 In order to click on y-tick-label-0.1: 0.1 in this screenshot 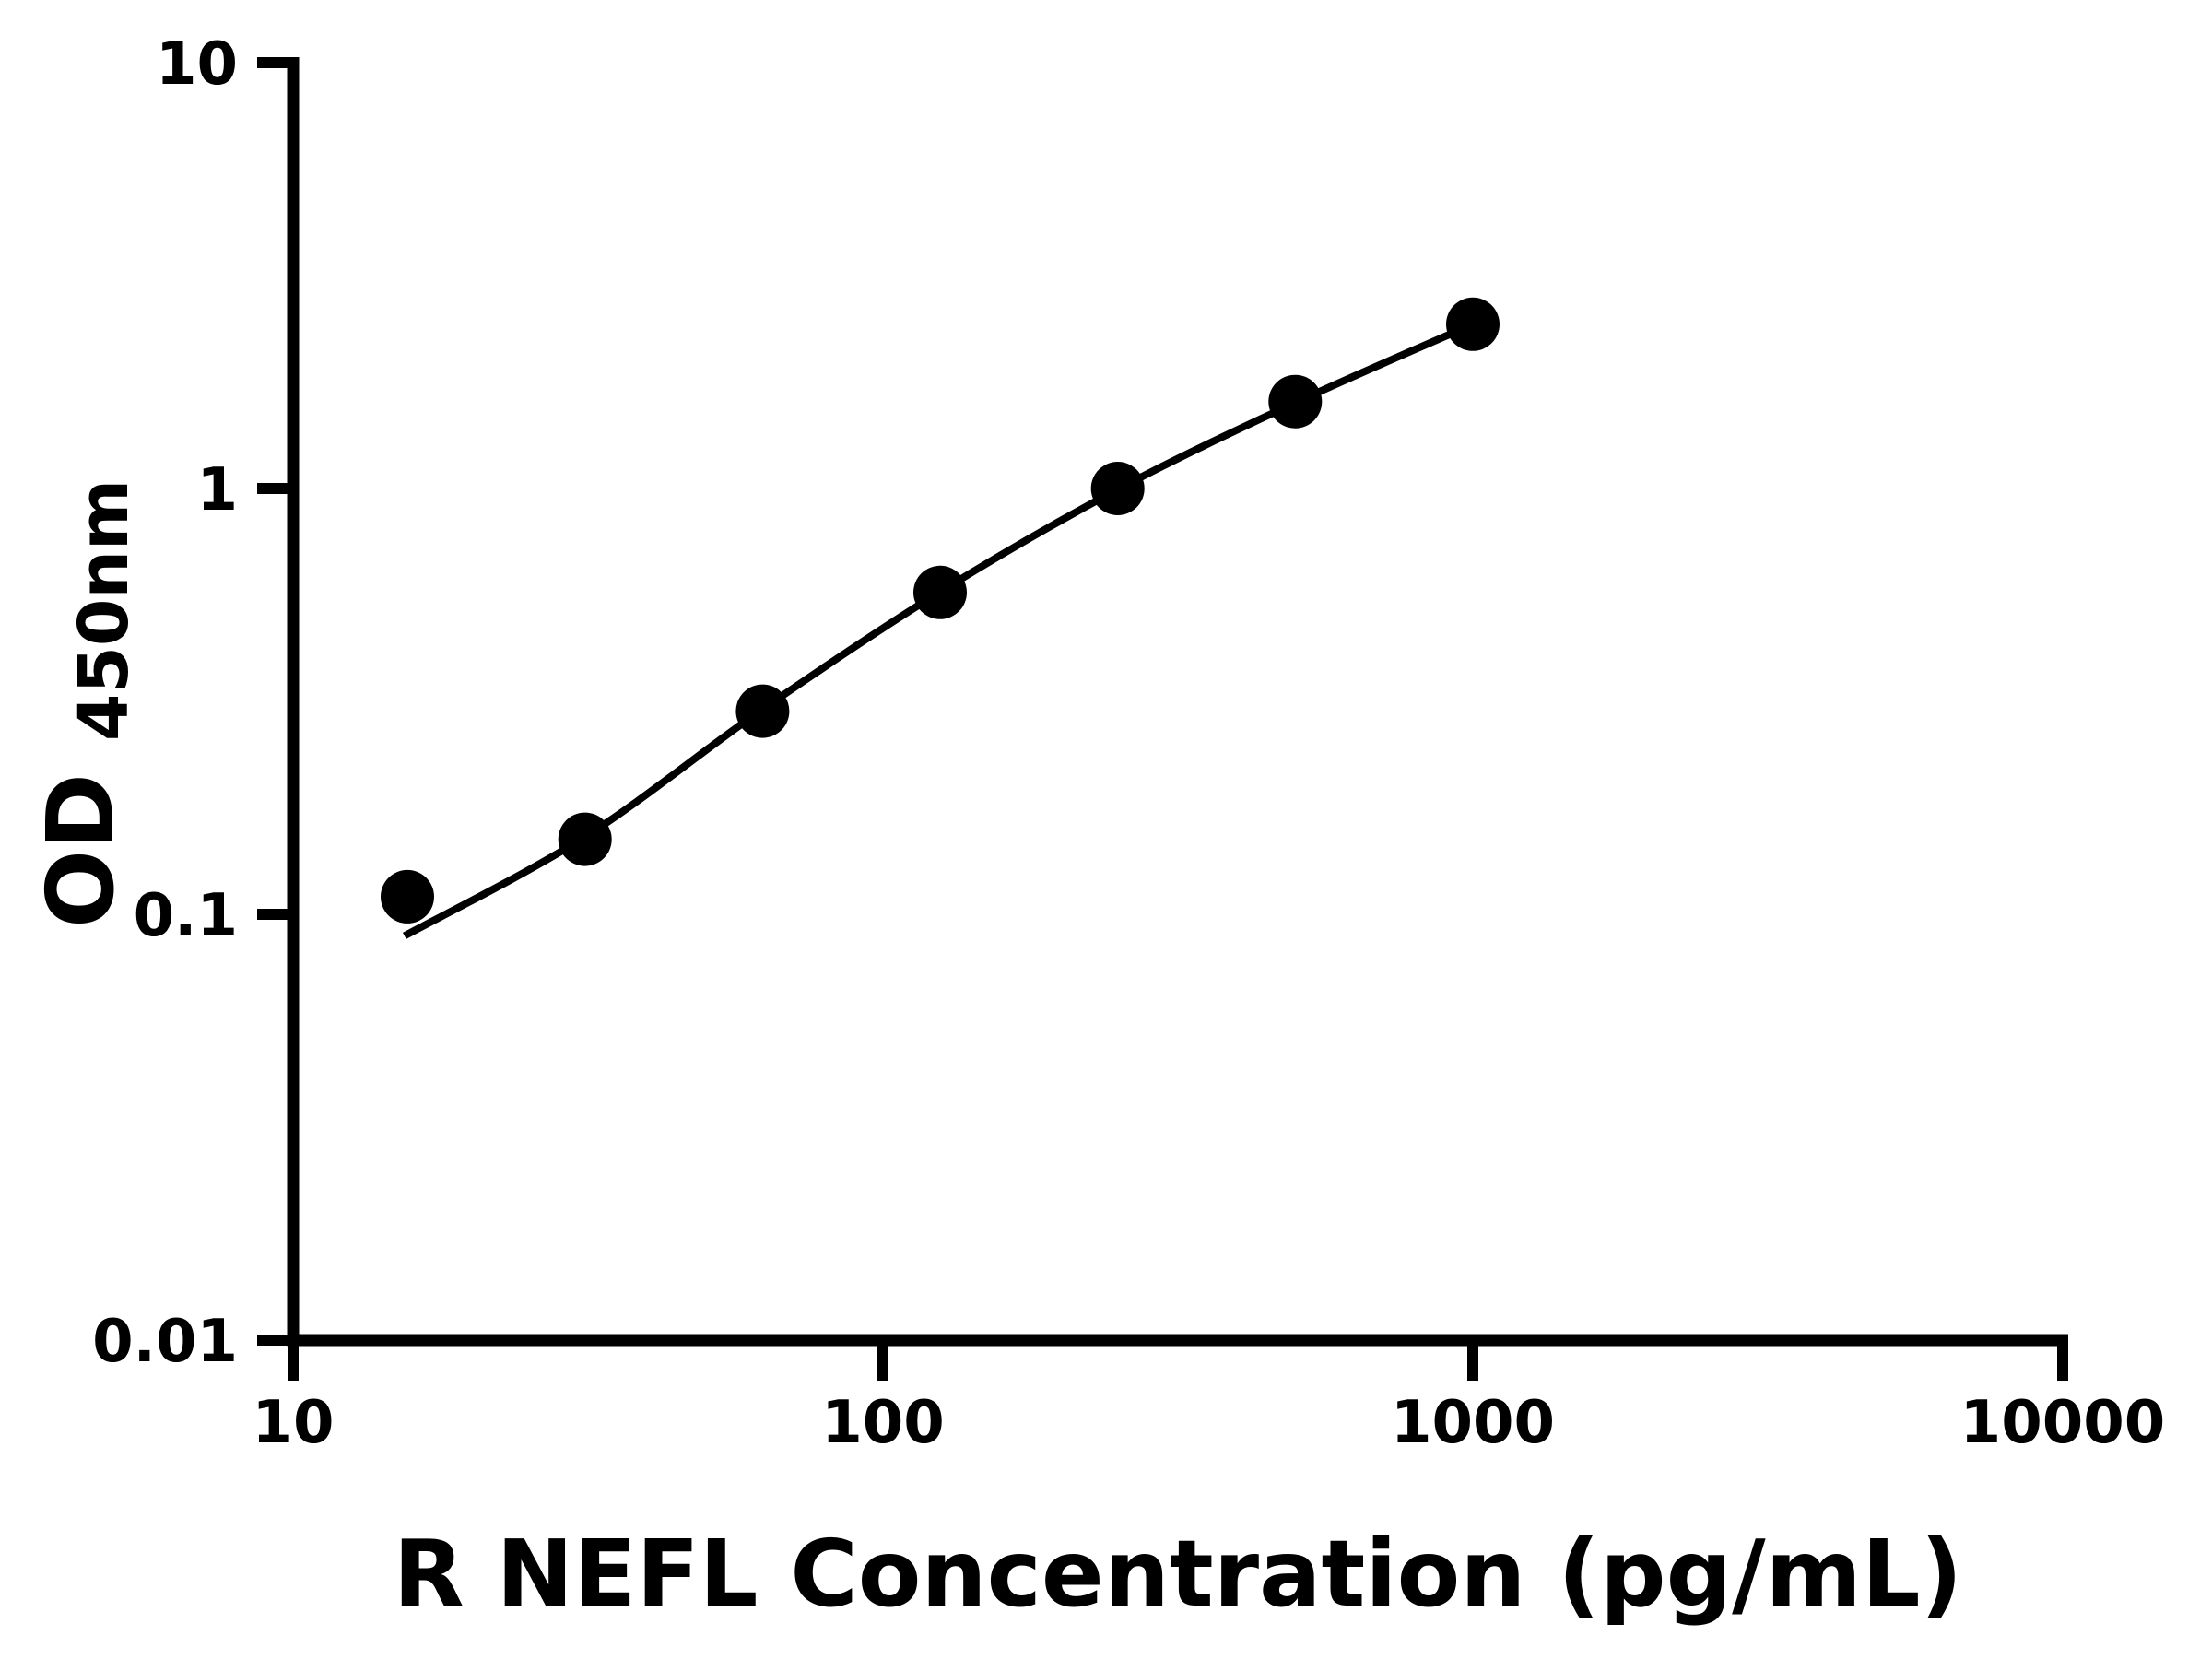, I will do `click(186, 916)`.